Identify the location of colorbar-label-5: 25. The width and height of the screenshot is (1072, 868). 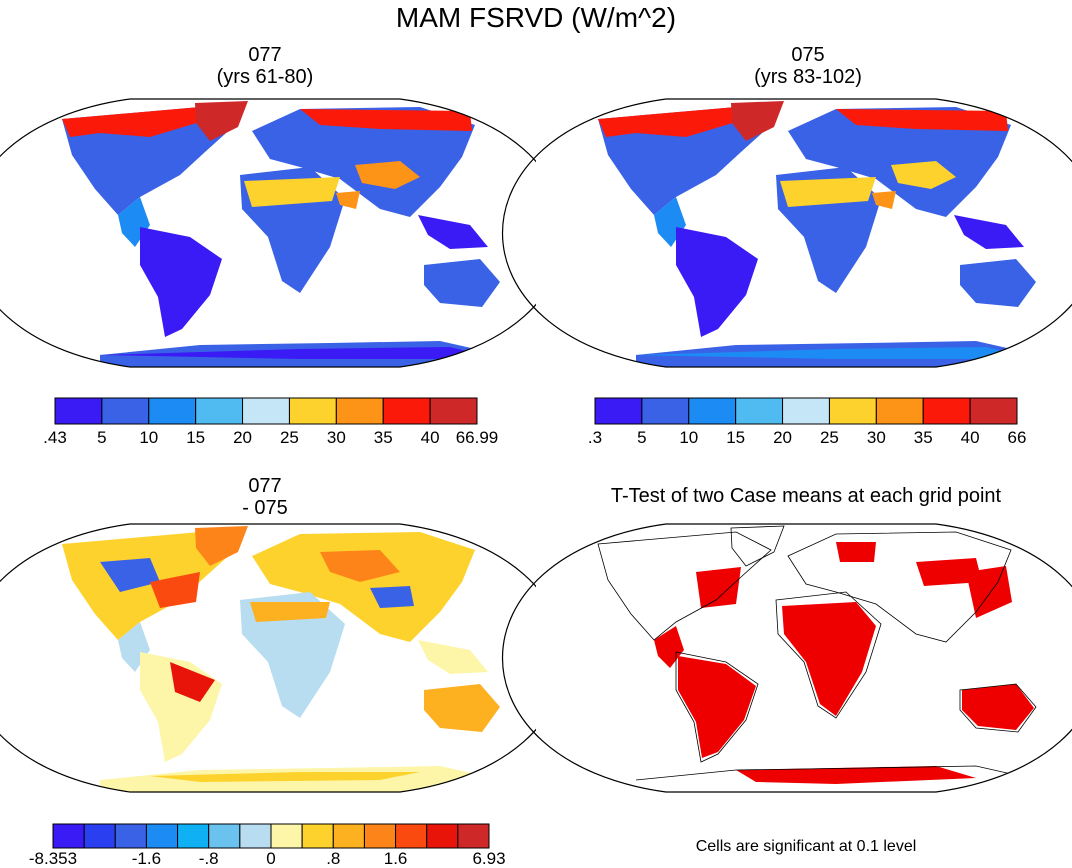
(289, 437).